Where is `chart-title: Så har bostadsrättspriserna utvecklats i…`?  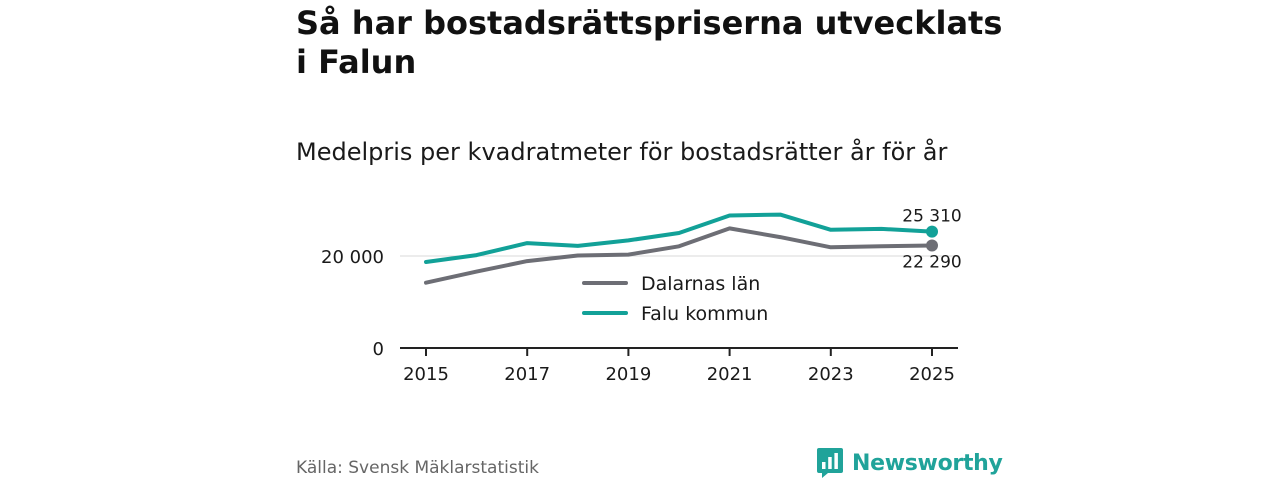 chart-title: Så har bostadsrättspriserna utvecklats i… is located at coordinates (649, 42).